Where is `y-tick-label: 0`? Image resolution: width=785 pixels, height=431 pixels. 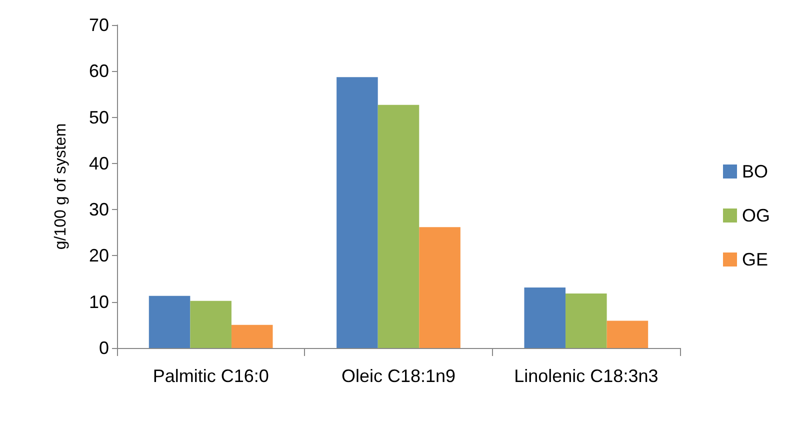 y-tick-label: 0 is located at coordinates (103, 348).